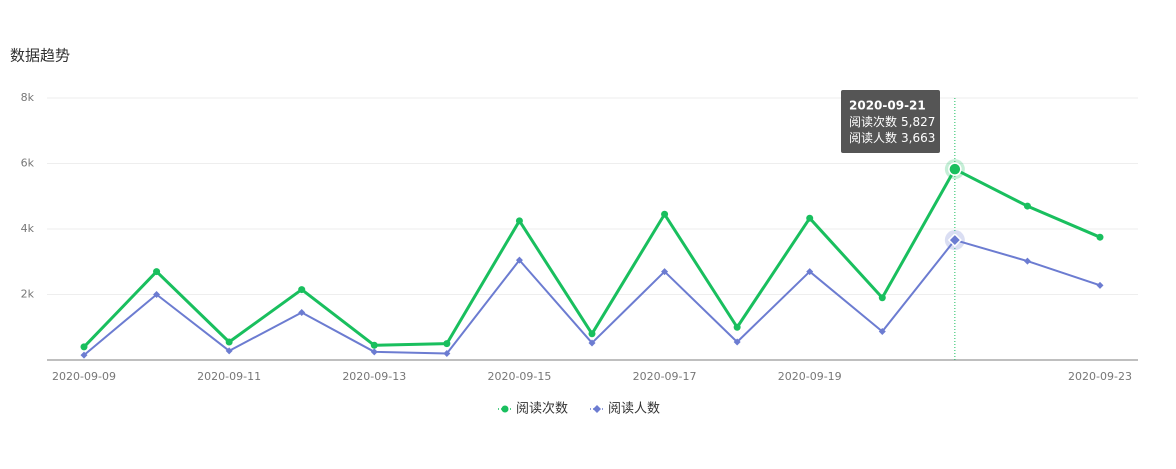 The image size is (1176, 469). Describe the element at coordinates (28, 163) in the screenshot. I see `y-tick-label: 6k` at that location.